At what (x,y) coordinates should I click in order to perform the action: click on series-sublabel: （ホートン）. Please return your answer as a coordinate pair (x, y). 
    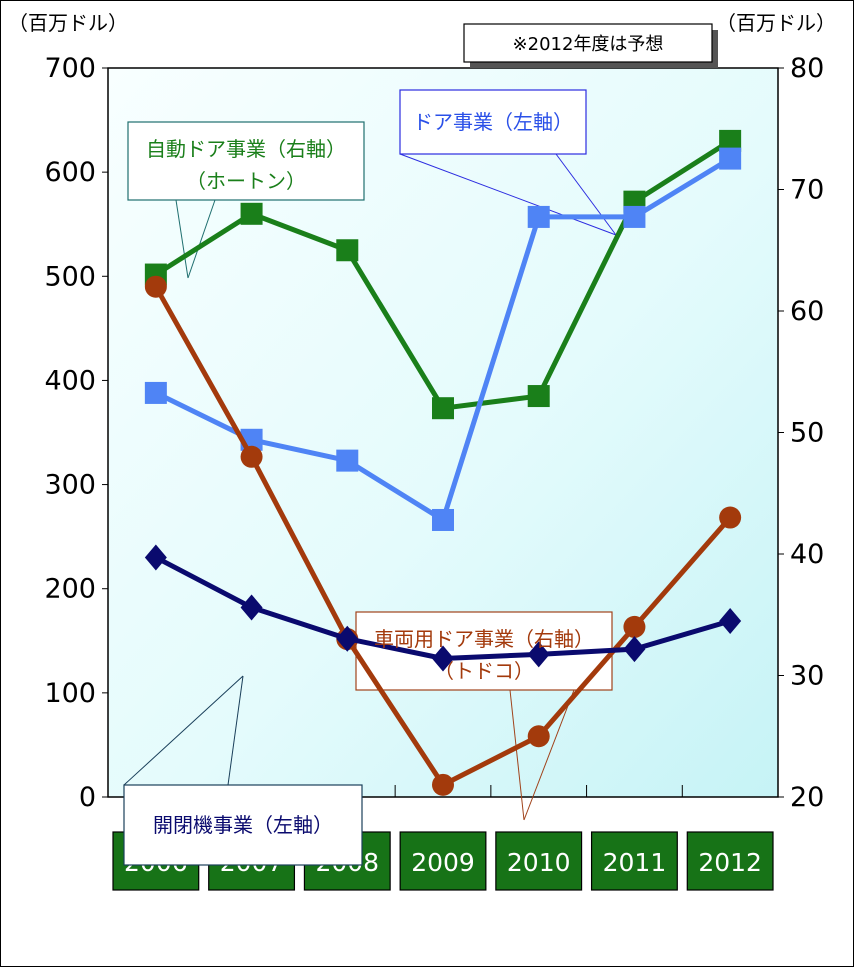
    Looking at the image, I should click on (246, 181).